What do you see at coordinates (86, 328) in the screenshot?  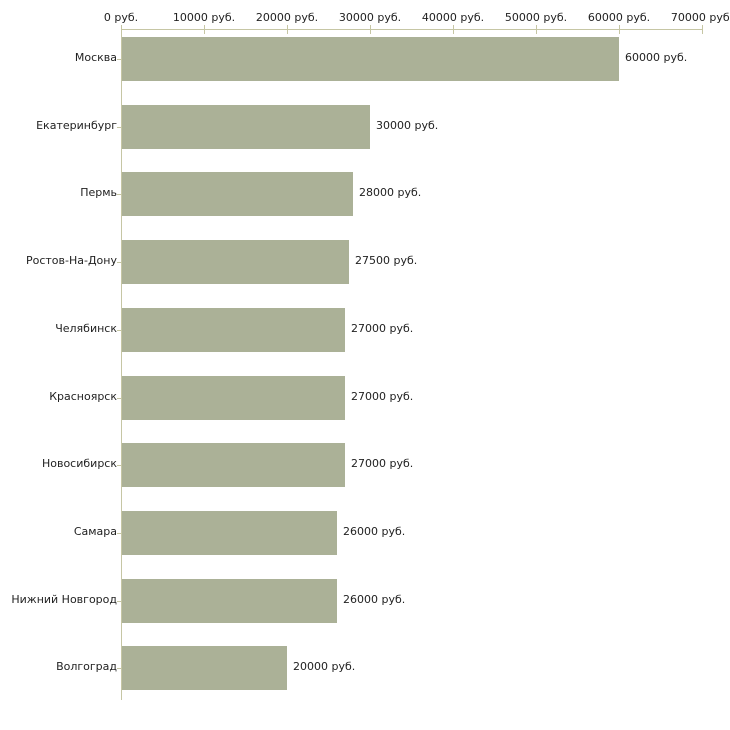 I see `category-label: Челябинск` at bounding box center [86, 328].